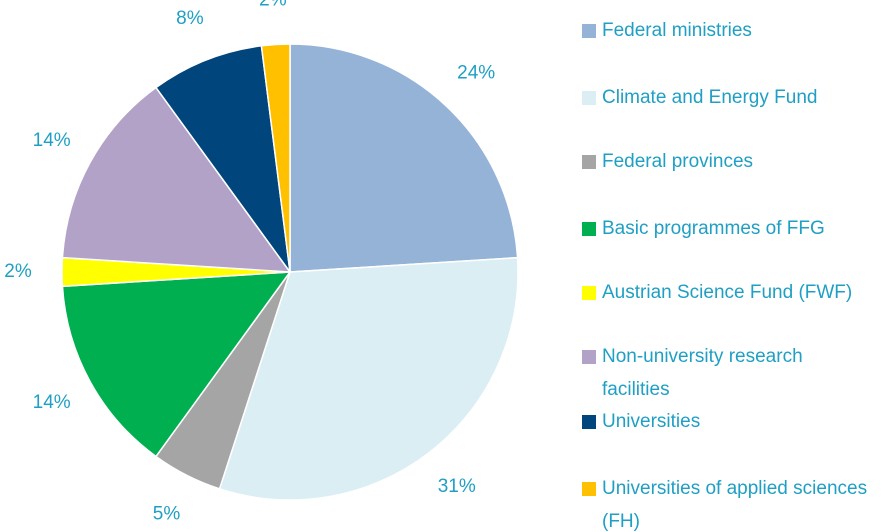  What do you see at coordinates (677, 30) in the screenshot?
I see `legend-label: Federal ministries` at bounding box center [677, 30].